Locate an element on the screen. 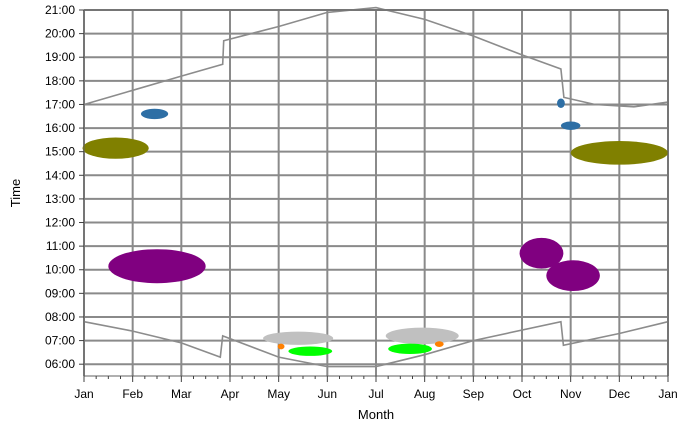  x-tick-labels: Jan Feb Mar Apr May Jun Jul Aug Sep Oct Nov Dec Jan is located at coordinates (375, 394).